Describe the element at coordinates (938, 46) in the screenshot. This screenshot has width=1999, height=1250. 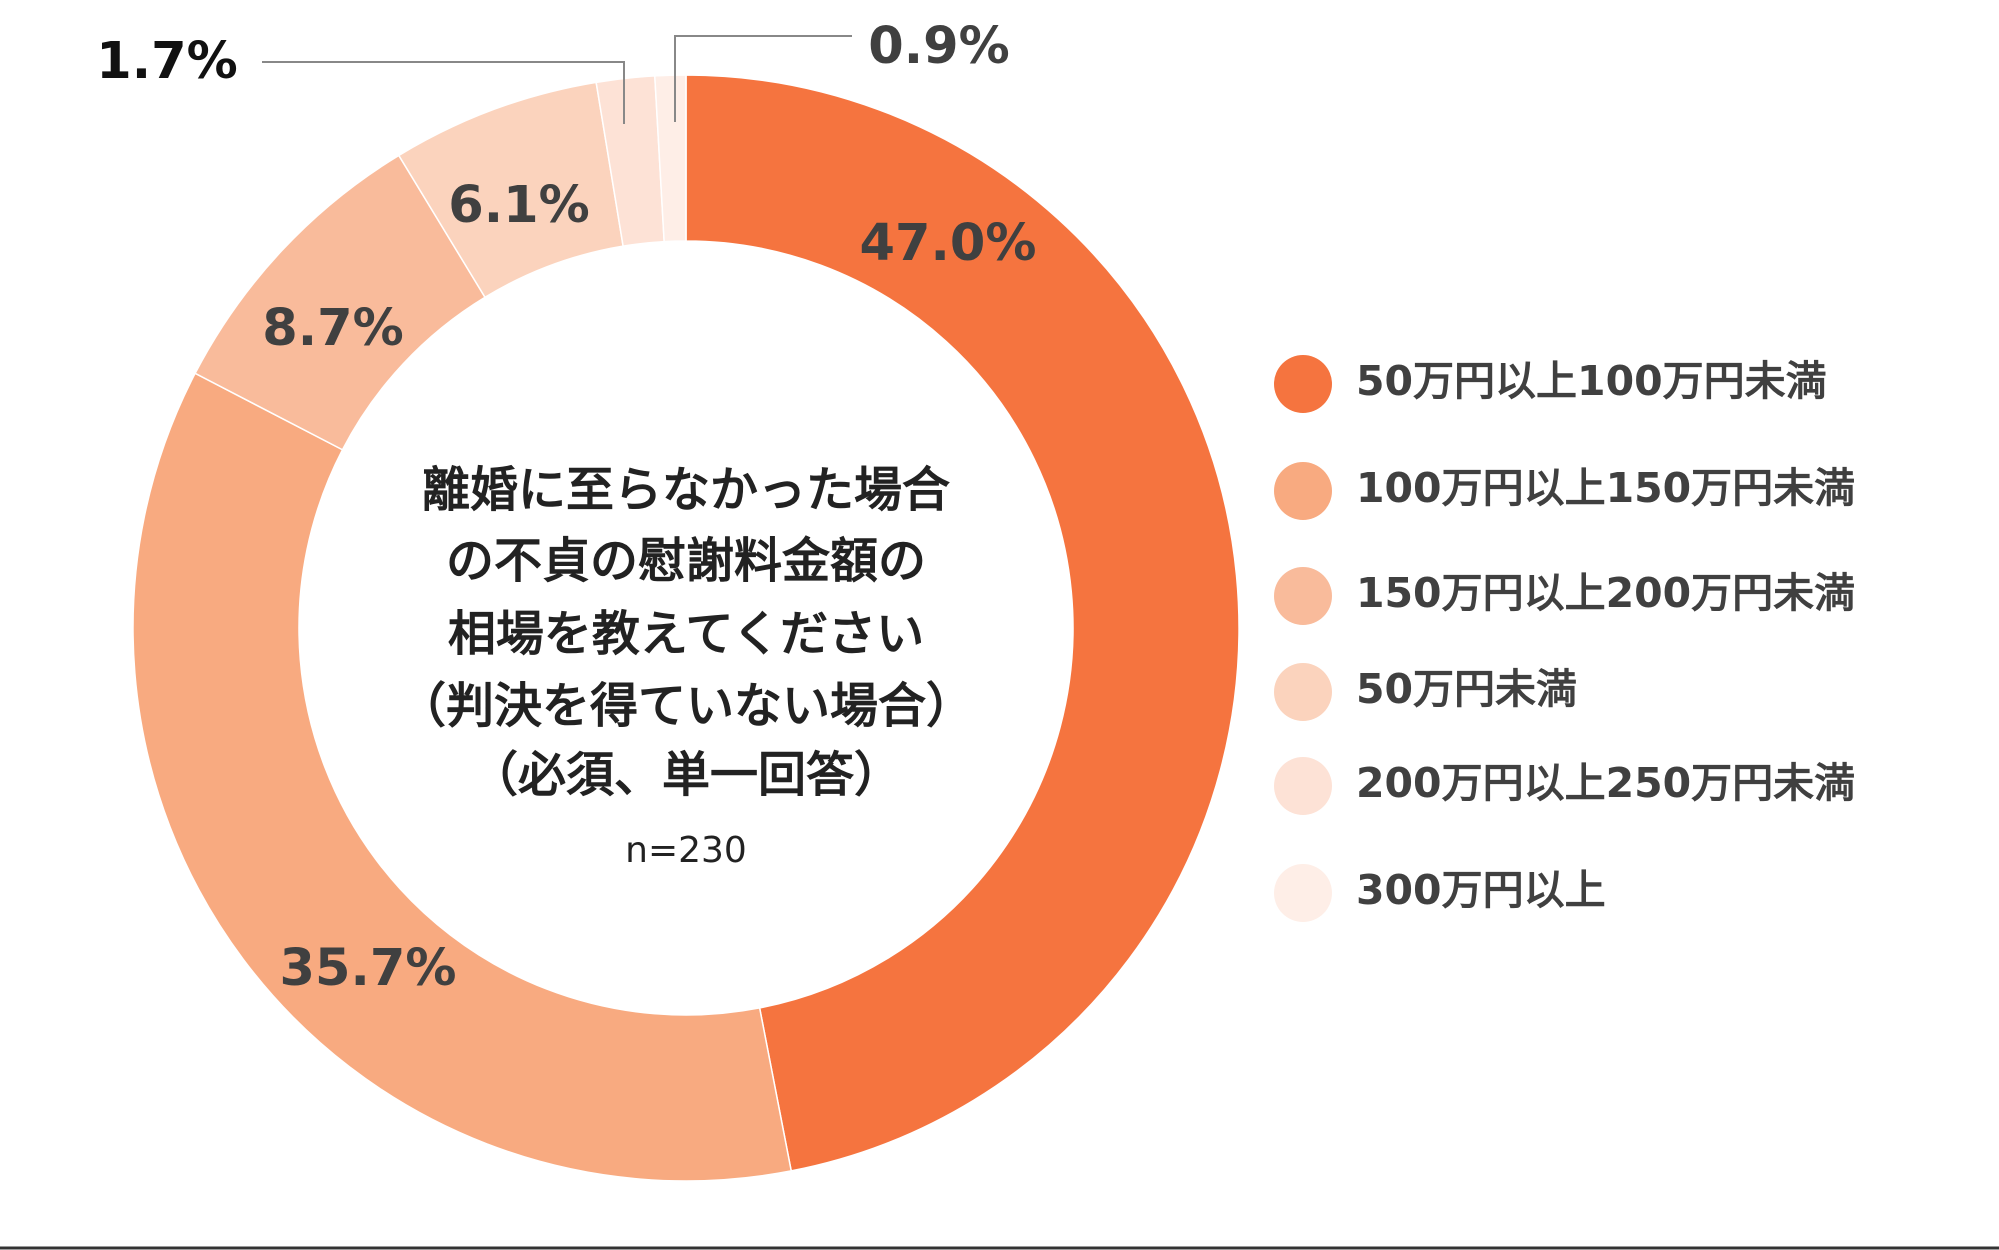
I see `data-label: 0.9%` at that location.